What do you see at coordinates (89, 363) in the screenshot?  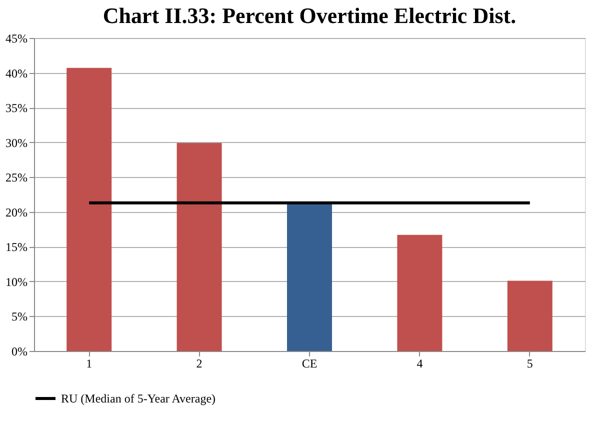 I see `x-tick-label: 1` at bounding box center [89, 363].